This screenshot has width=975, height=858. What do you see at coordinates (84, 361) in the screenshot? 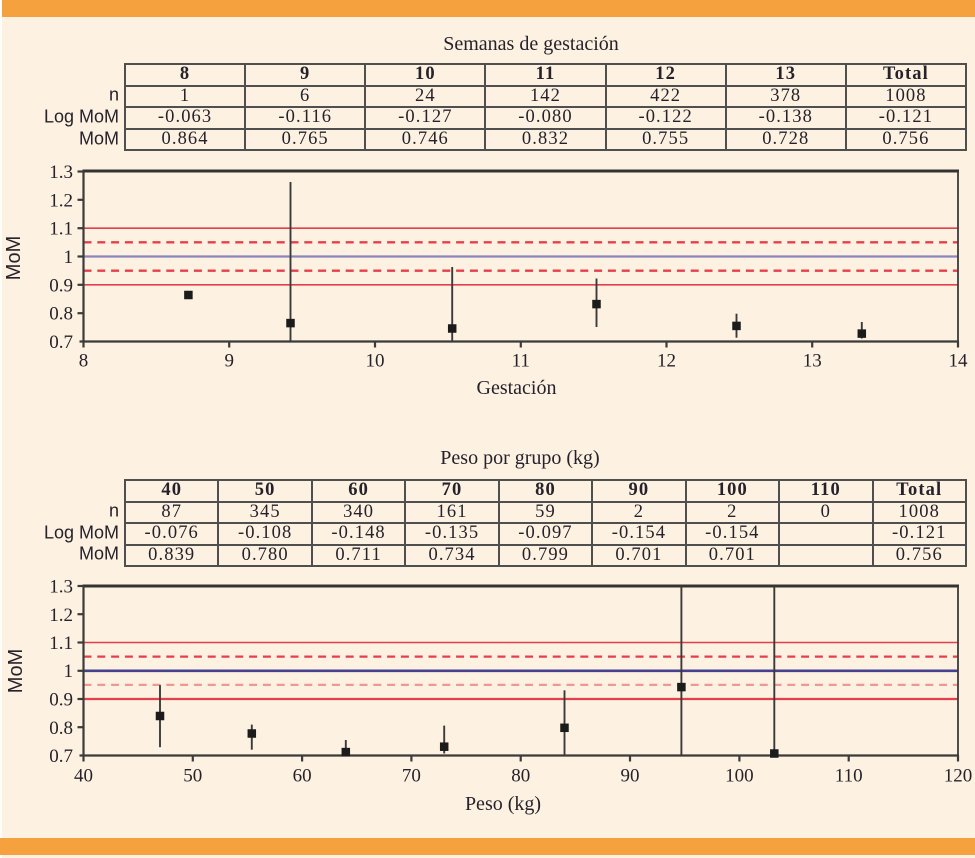
I see `svg-text: 8` at bounding box center [84, 361].